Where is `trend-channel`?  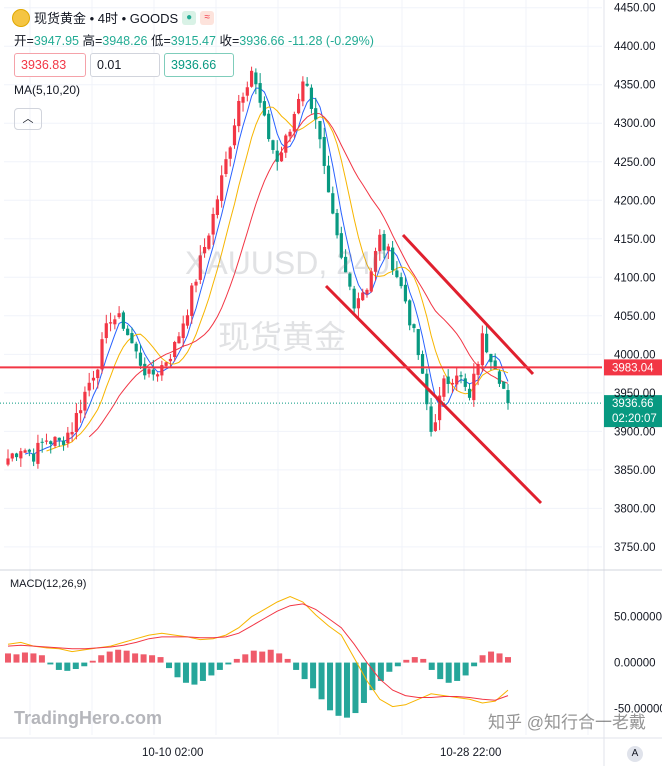 trend-channel is located at coordinates (433, 369).